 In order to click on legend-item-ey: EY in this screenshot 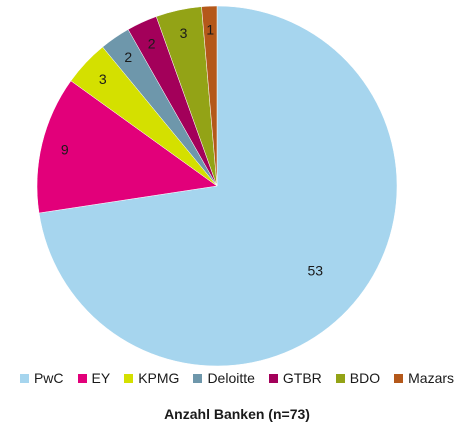, I will do `click(94, 378)`.